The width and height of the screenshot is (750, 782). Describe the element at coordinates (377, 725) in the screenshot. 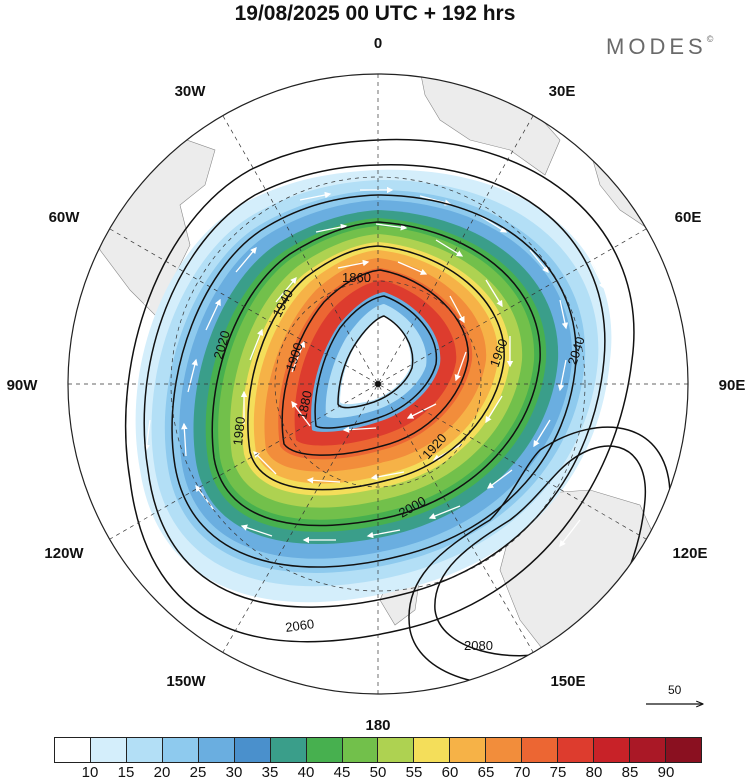

I see `lon-label-180: 180` at that location.